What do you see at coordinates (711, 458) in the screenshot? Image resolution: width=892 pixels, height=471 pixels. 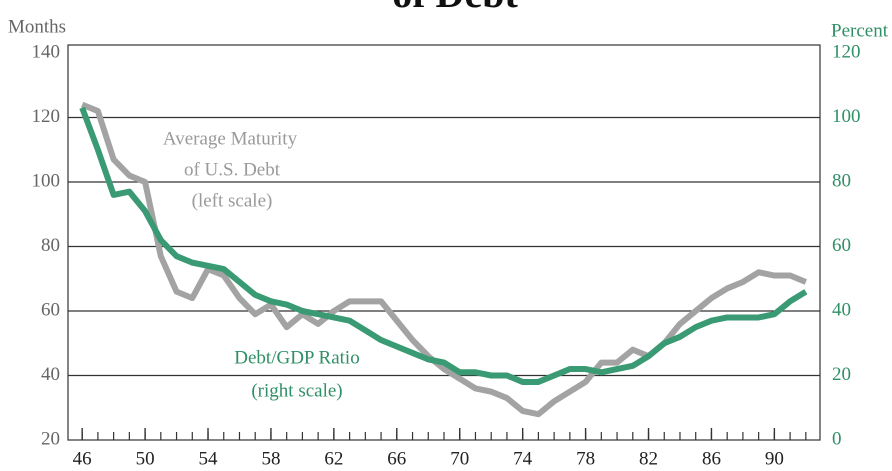 I see `x-tick-label: 86` at bounding box center [711, 458].